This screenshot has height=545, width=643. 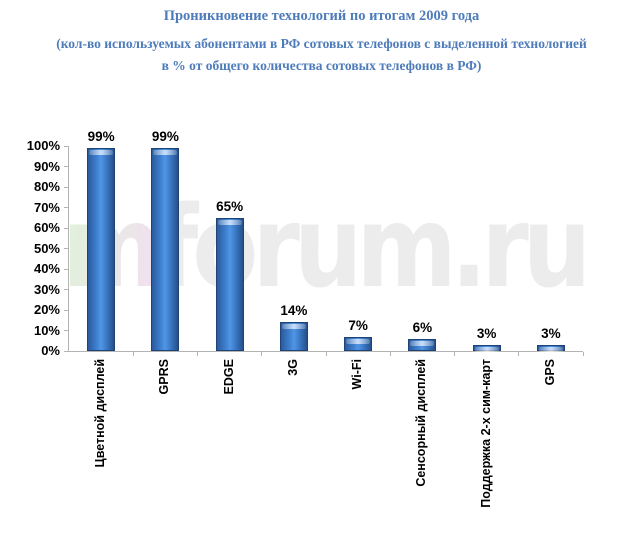 What do you see at coordinates (422, 327) in the screenshot?
I see `bar-value-label: 6%` at bounding box center [422, 327].